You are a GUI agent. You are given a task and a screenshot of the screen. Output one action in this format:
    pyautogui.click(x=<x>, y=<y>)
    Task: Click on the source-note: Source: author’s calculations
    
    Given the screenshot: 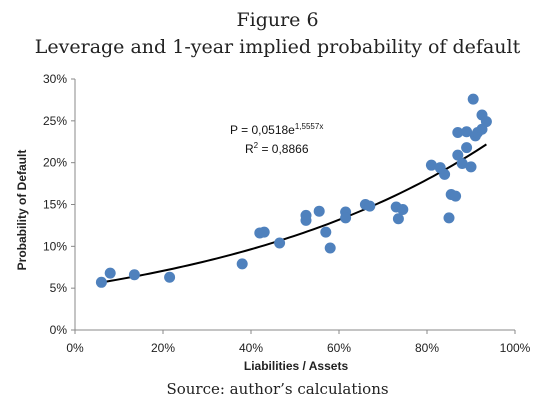 What is the action you would take?
    pyautogui.click(x=277, y=389)
    